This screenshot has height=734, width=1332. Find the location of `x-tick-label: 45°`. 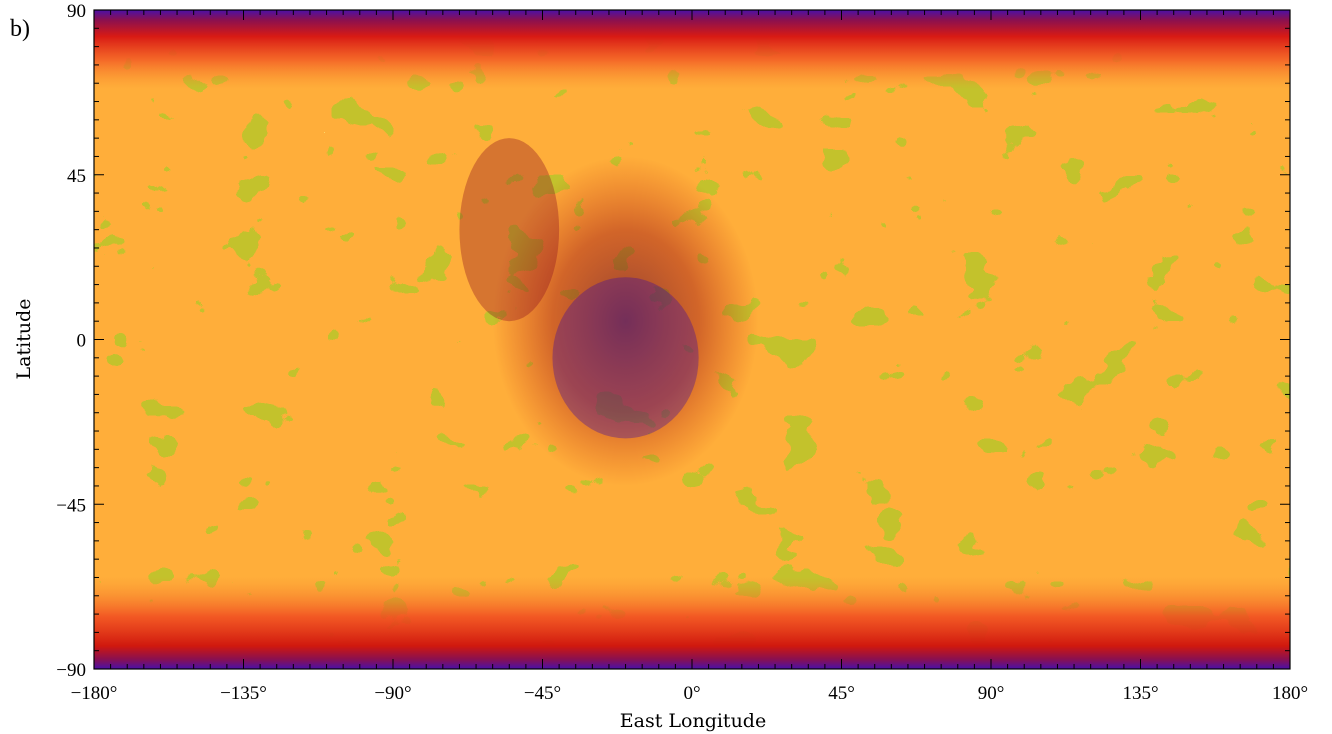

x-tick-label: 45° is located at coordinates (841, 693).